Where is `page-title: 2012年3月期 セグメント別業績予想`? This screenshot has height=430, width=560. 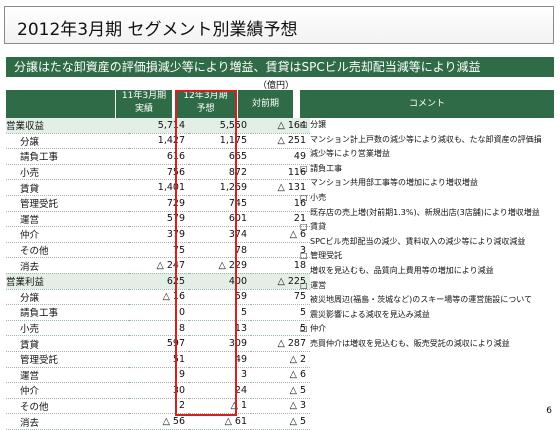
page-title: 2012年3月期 セグメント別業績予想 is located at coordinates (157, 30).